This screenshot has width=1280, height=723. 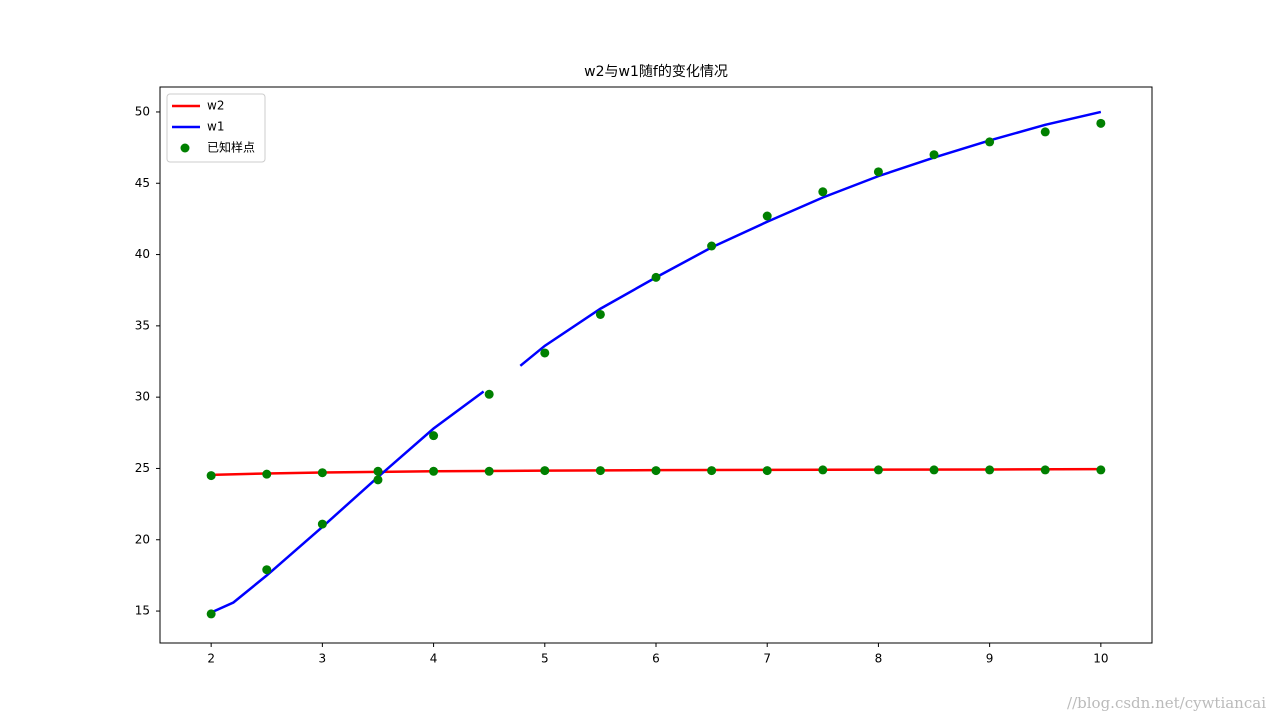 What do you see at coordinates (142, 397) in the screenshot?
I see `y-tick-label: 30` at bounding box center [142, 397].